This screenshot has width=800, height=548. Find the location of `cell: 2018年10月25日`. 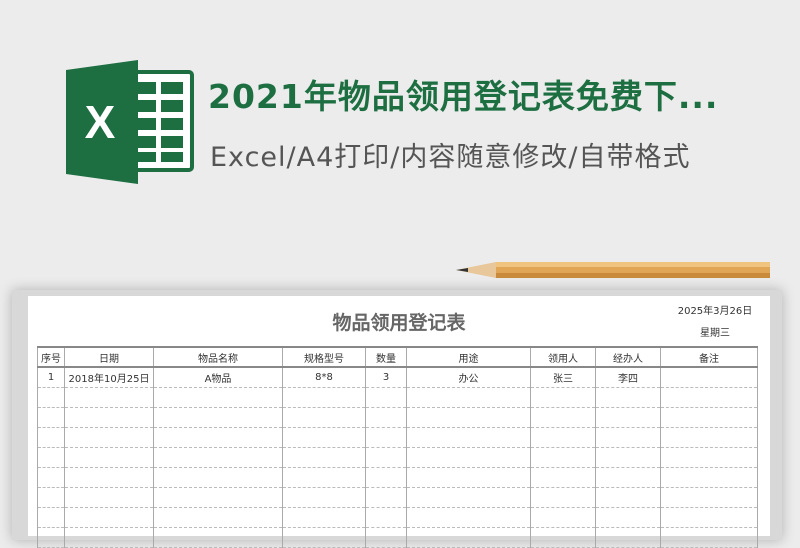

cell: 2018年10月25日 is located at coordinates (109, 377).